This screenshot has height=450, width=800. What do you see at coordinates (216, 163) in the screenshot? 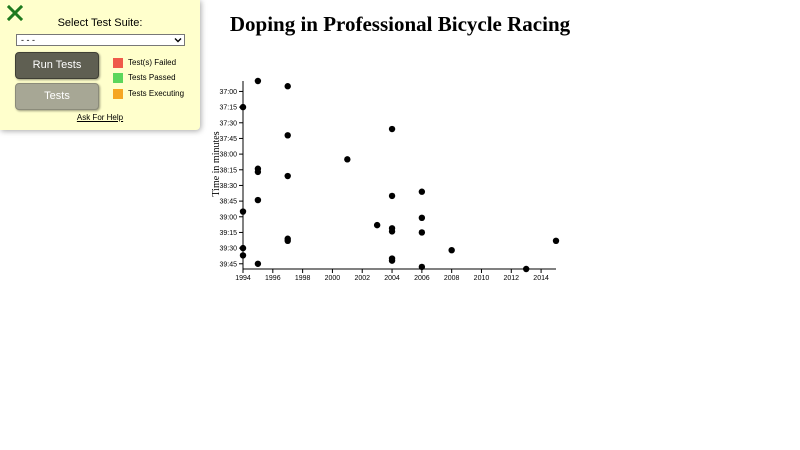
I see `y-axis-title: Time in minutes` at bounding box center [216, 163].